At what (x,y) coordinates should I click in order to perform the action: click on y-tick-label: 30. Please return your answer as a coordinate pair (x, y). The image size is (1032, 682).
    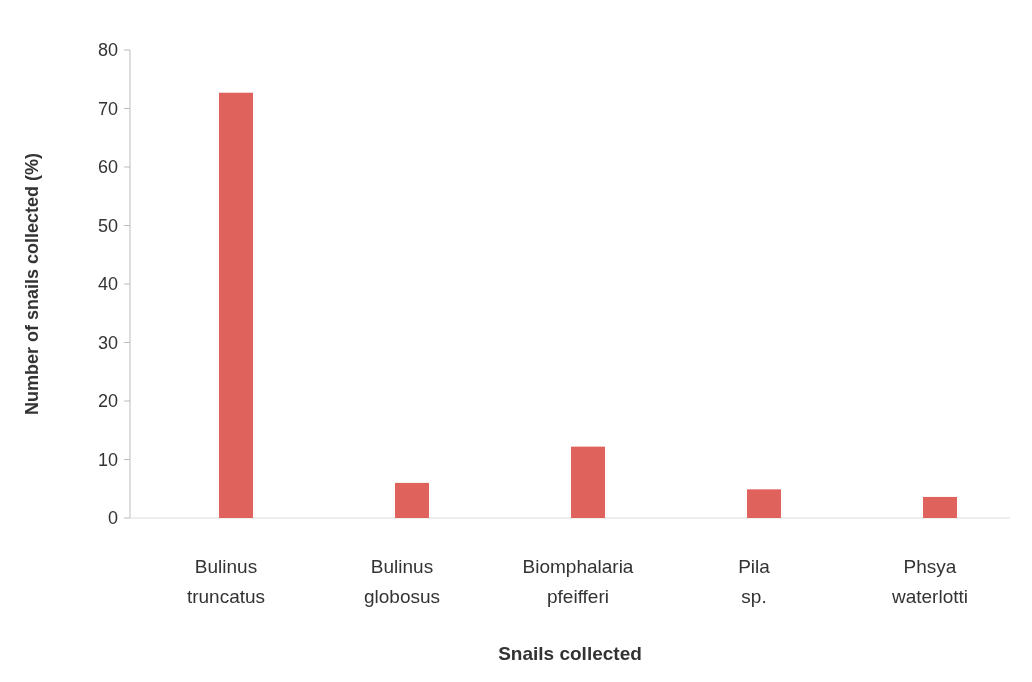
    Looking at the image, I should click on (107, 342).